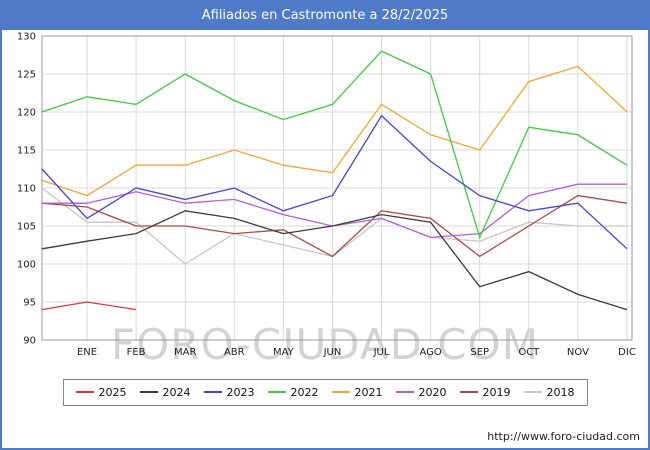  Describe the element at coordinates (26, 75) in the screenshot. I see `y-tick-label: 125` at that location.